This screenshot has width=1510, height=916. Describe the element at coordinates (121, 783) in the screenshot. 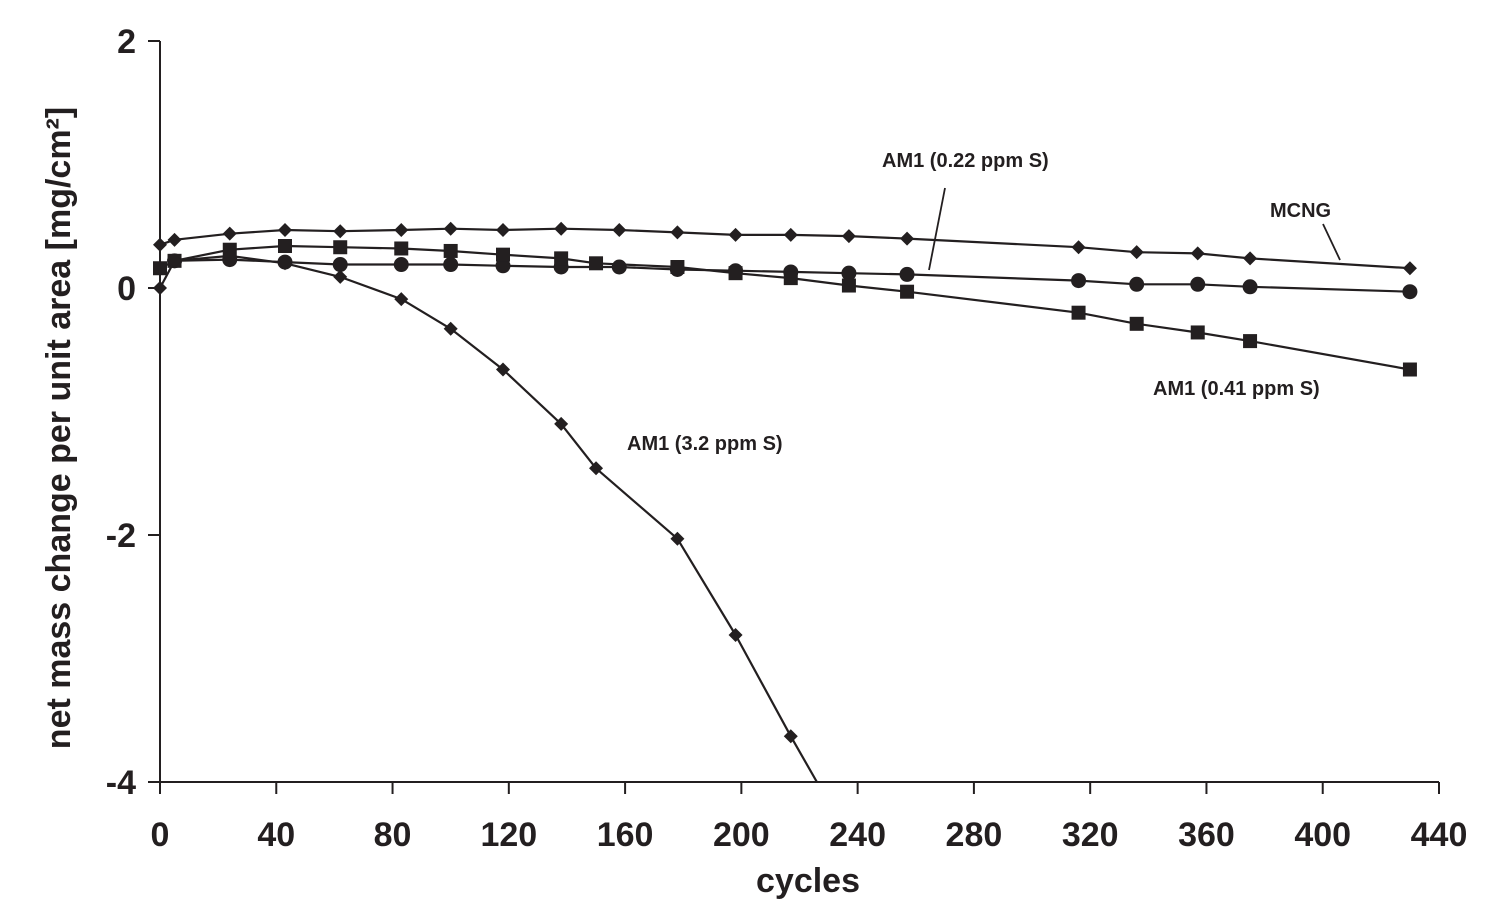

I see `y-tick-label: -4` at that location.